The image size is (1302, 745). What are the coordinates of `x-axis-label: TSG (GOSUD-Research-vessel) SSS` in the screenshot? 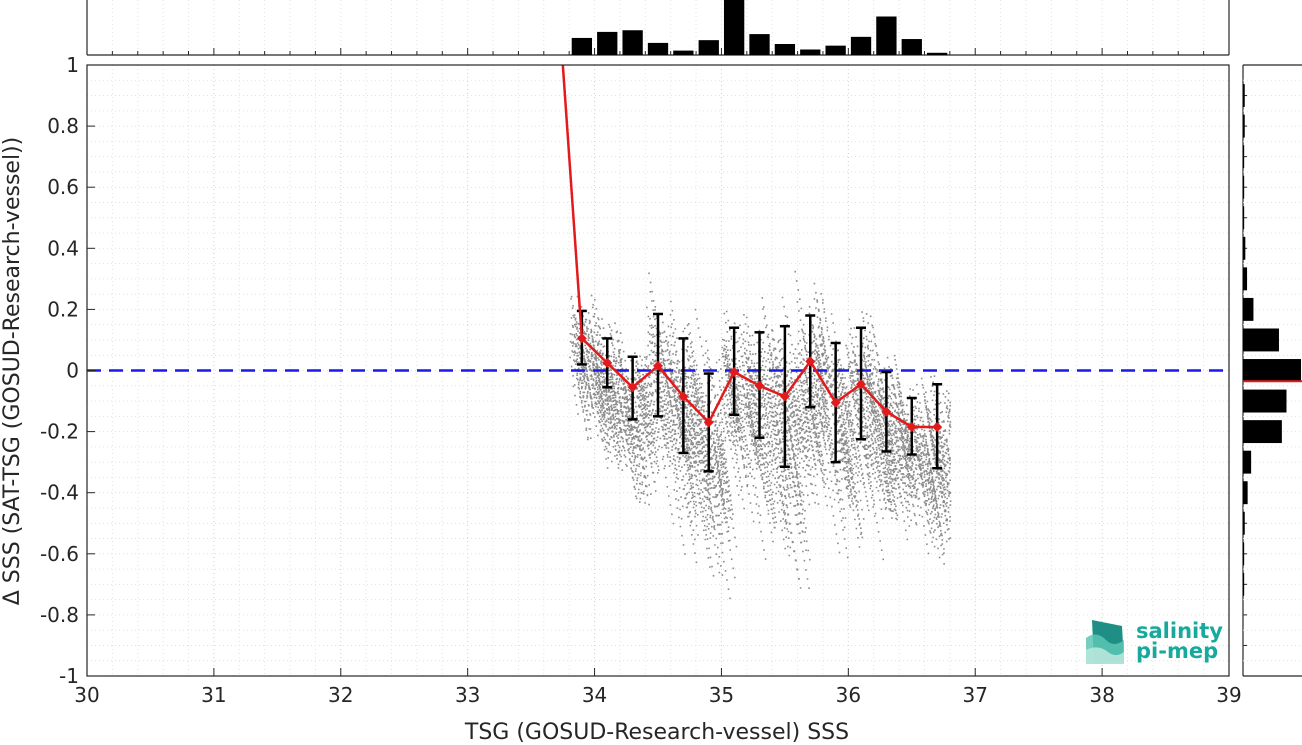 It's located at (656, 732).